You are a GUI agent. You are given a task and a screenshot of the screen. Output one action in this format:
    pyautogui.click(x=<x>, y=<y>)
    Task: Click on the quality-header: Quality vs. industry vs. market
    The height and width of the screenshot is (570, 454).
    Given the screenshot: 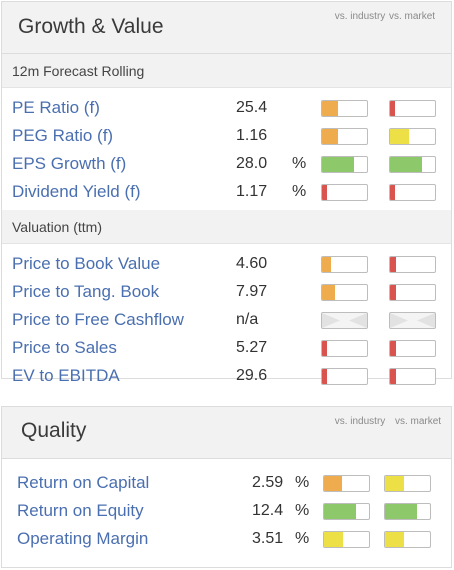 What is the action you would take?
    pyautogui.click(x=226, y=433)
    